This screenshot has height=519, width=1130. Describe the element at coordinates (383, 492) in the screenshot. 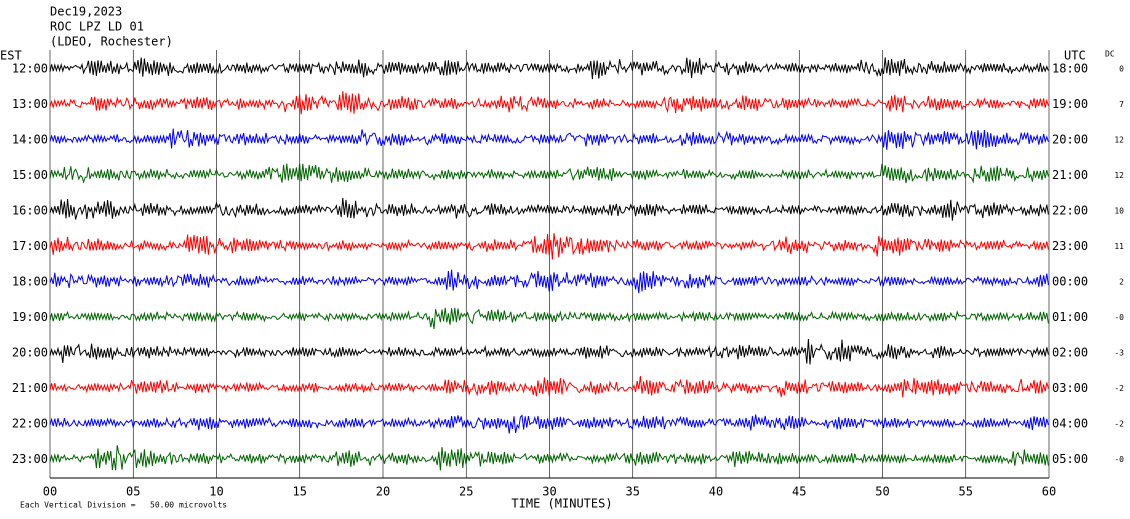

I see `x-tick-label: 20` at that location.